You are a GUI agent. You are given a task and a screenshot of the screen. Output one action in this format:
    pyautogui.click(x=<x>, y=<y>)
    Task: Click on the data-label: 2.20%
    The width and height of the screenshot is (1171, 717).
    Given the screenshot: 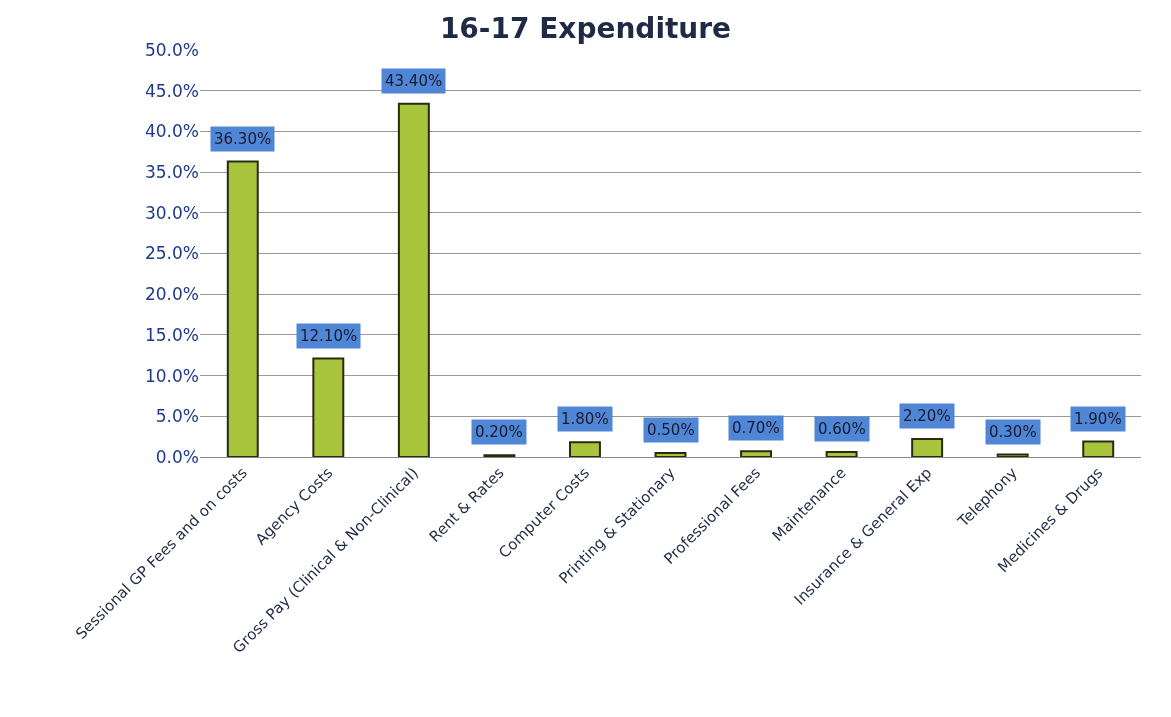 What is the action you would take?
    pyautogui.click(x=927, y=416)
    